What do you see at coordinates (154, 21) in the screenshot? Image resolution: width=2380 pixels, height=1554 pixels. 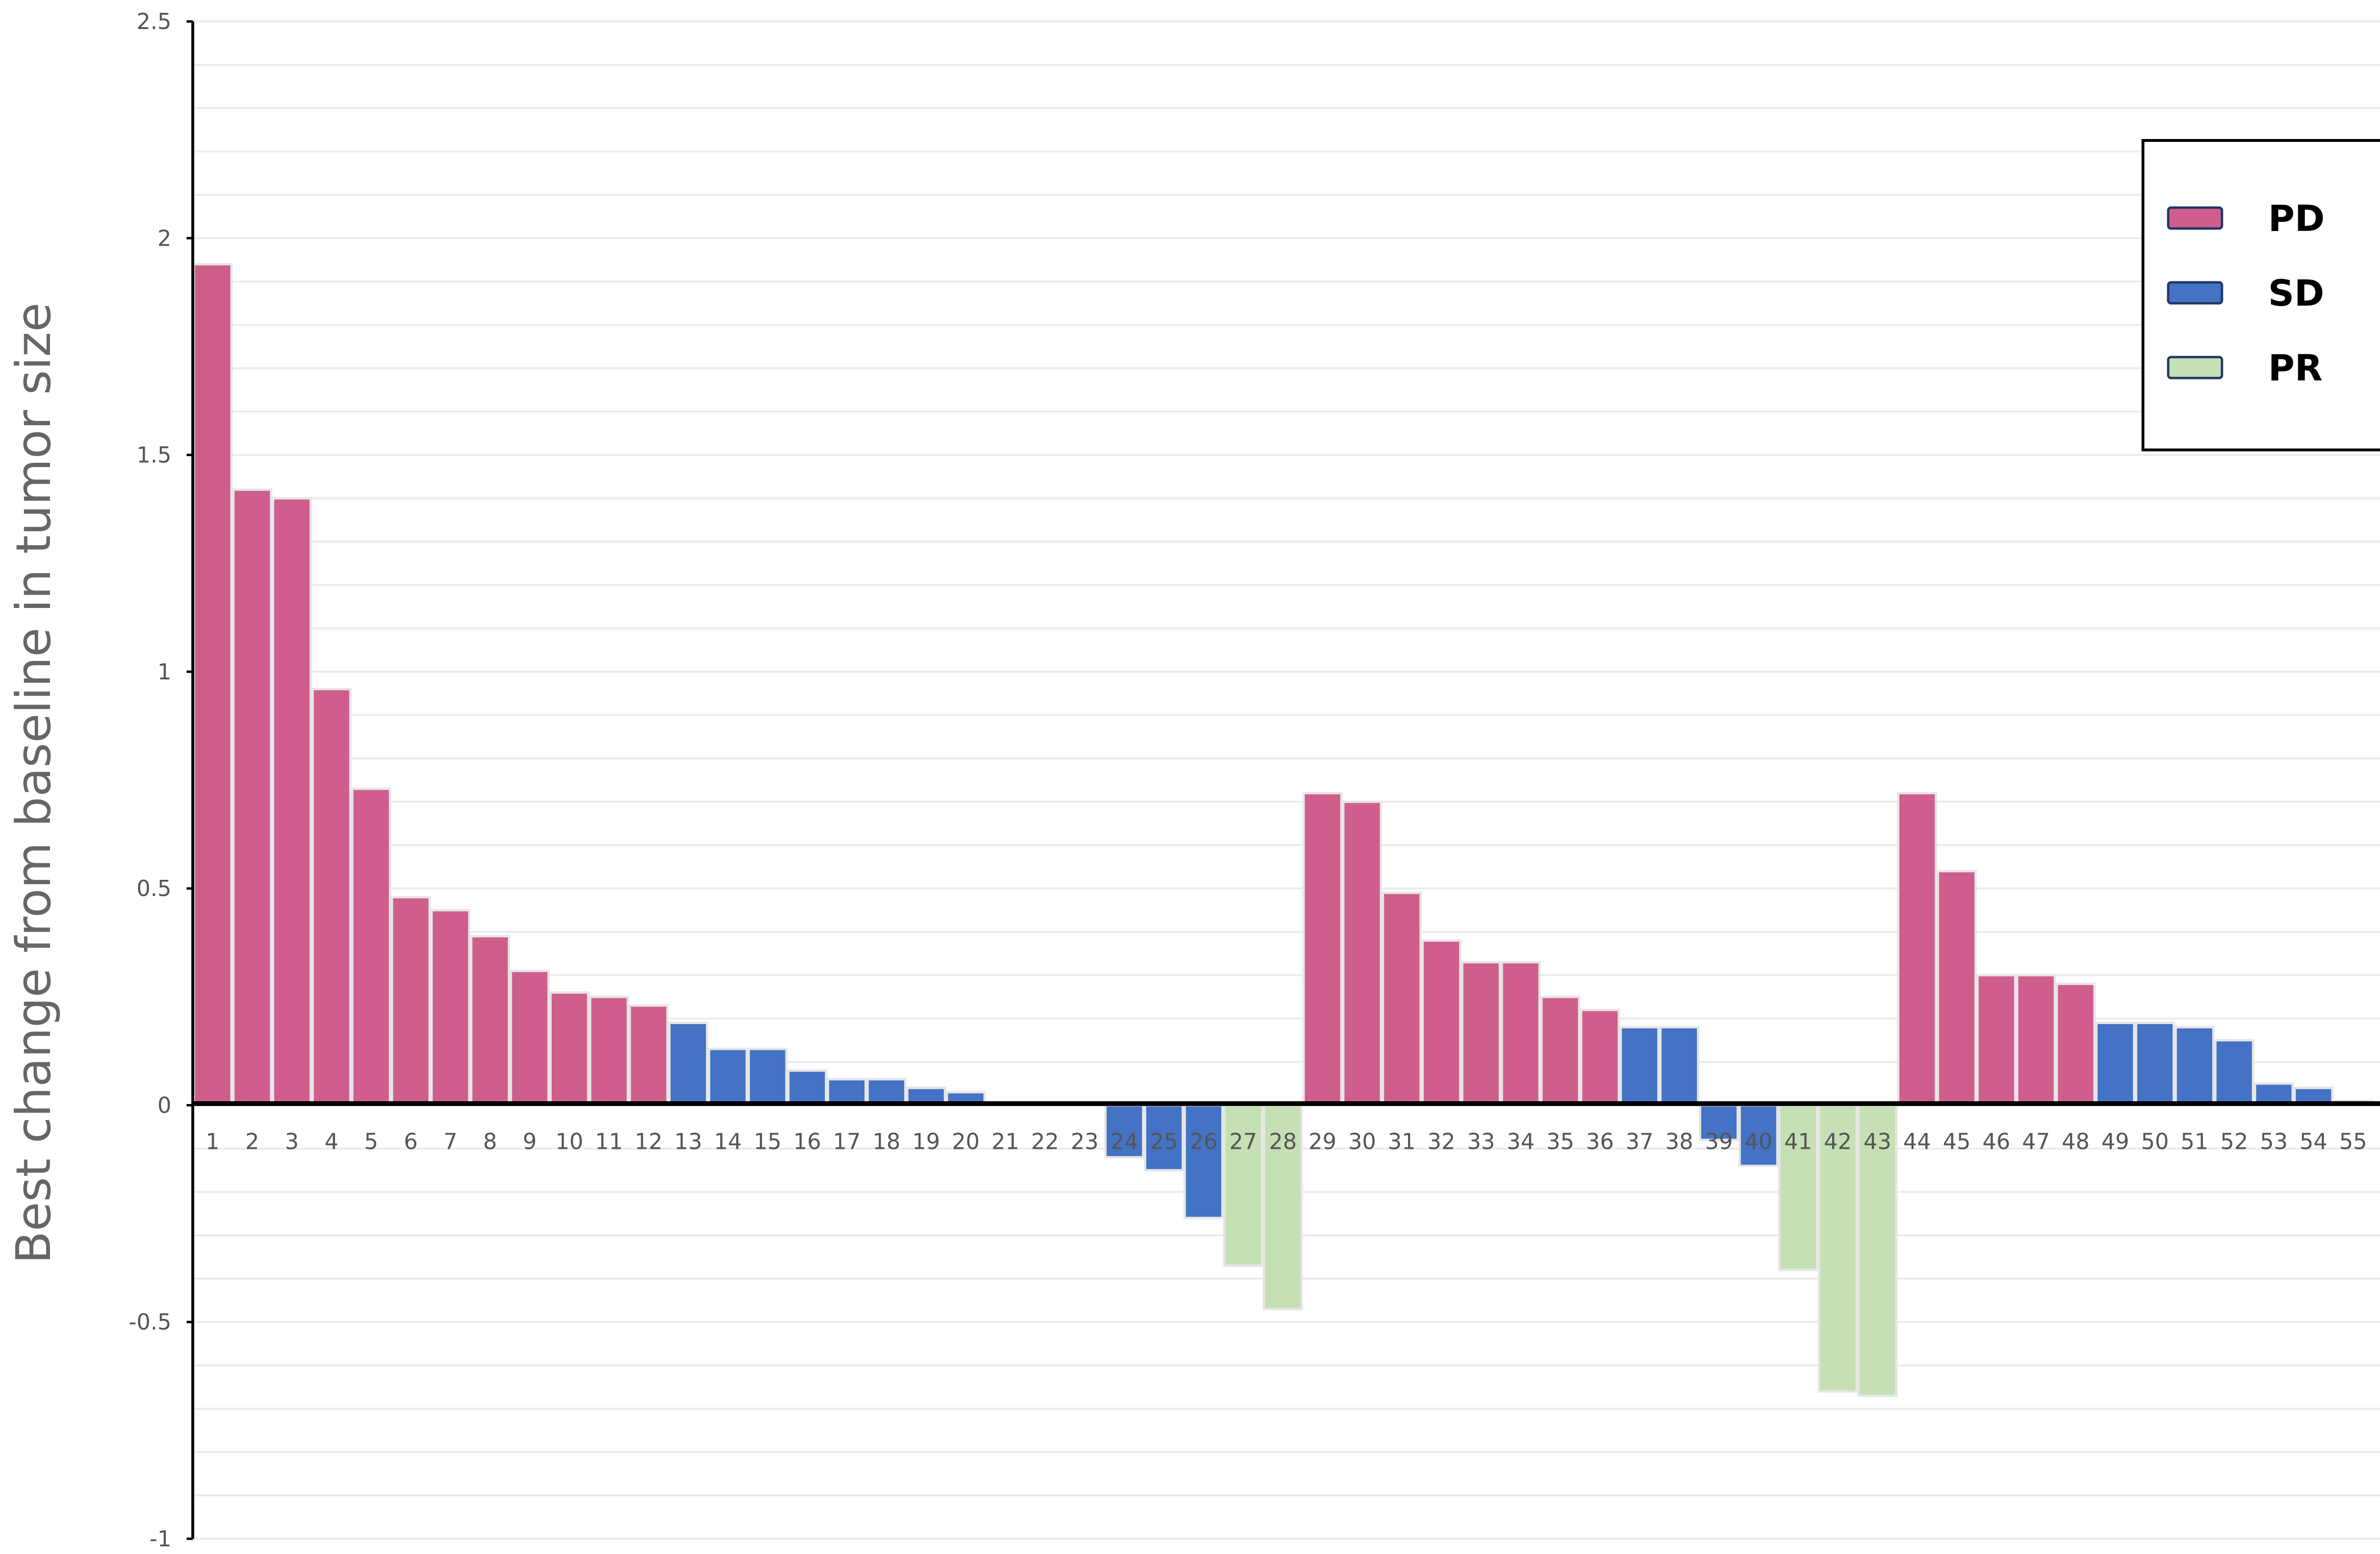 I see `y-tick-label: 2.5` at bounding box center [154, 21].